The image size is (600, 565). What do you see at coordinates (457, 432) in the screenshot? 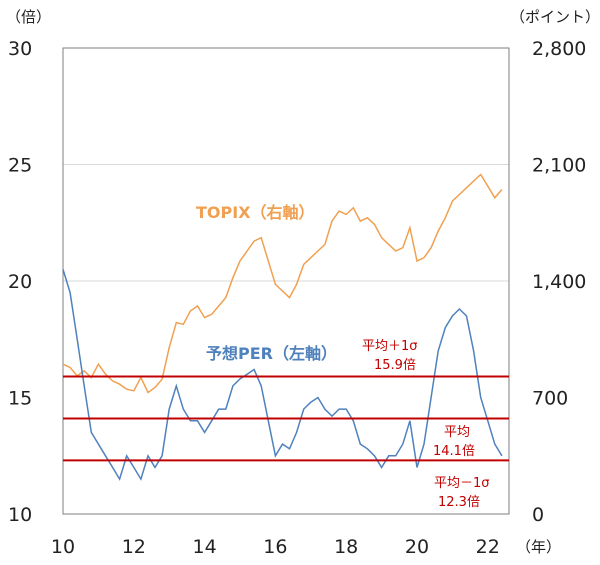
I see `mean-label: 平均` at bounding box center [457, 432].